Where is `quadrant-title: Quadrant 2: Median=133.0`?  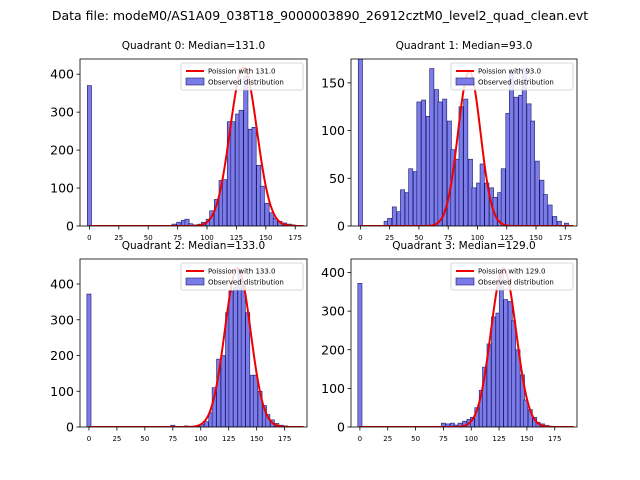
quadrant-title: Quadrant 2: Median=133.0 is located at coordinates (193, 246).